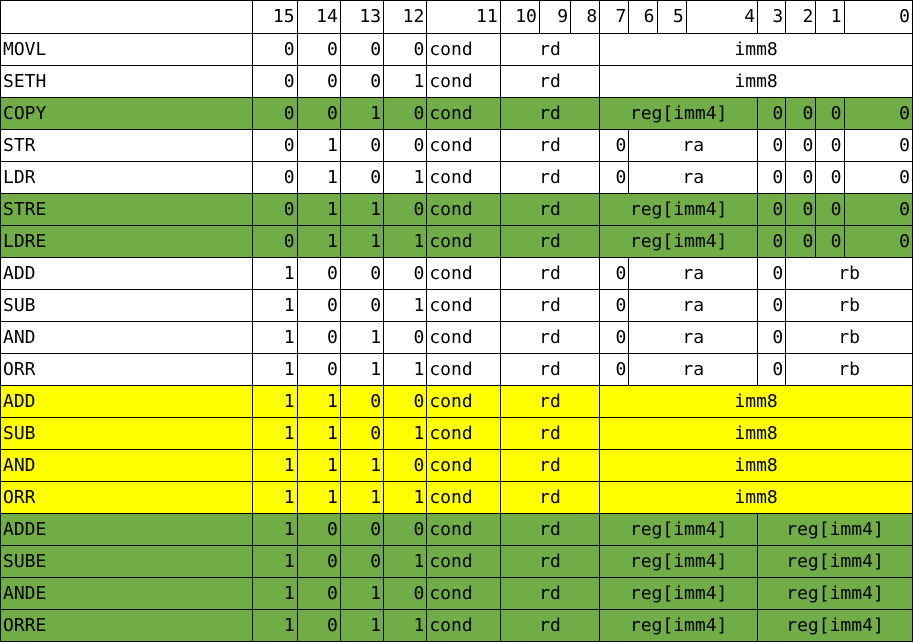 This screenshot has height=643, width=913. What do you see at coordinates (405, 17) in the screenshot?
I see `bit-header-12: 12` at bounding box center [405, 17].